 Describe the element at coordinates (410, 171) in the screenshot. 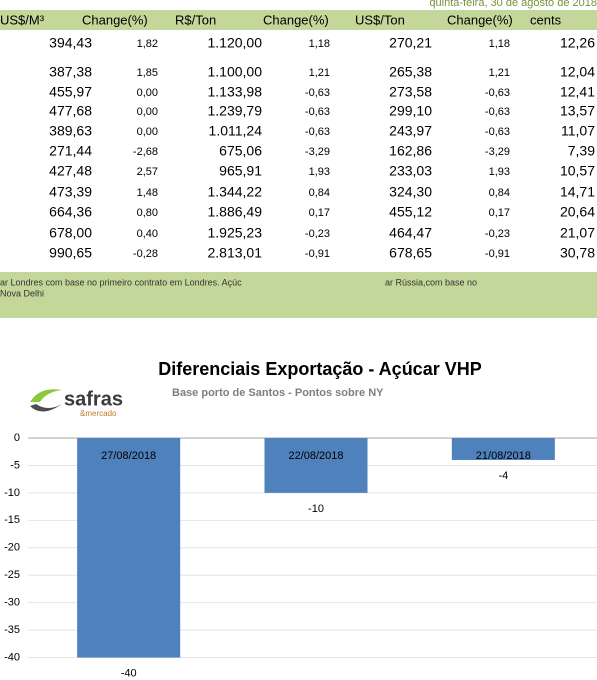

I see `table-cell: 233,03` at that location.